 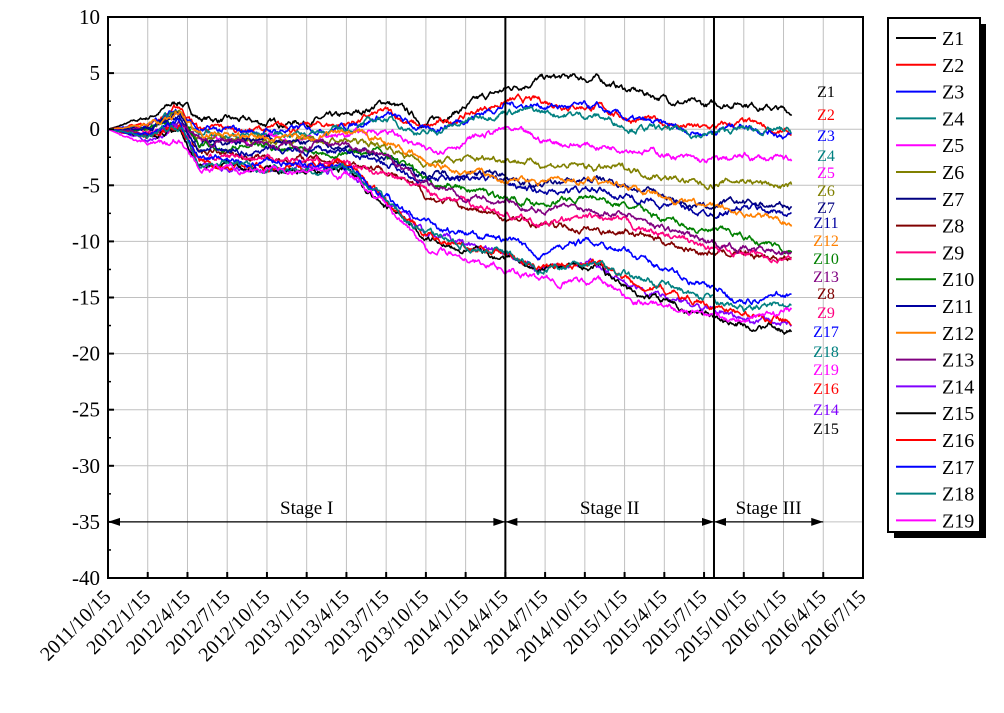 I want to click on series-line-z13, so click(x=450, y=188).